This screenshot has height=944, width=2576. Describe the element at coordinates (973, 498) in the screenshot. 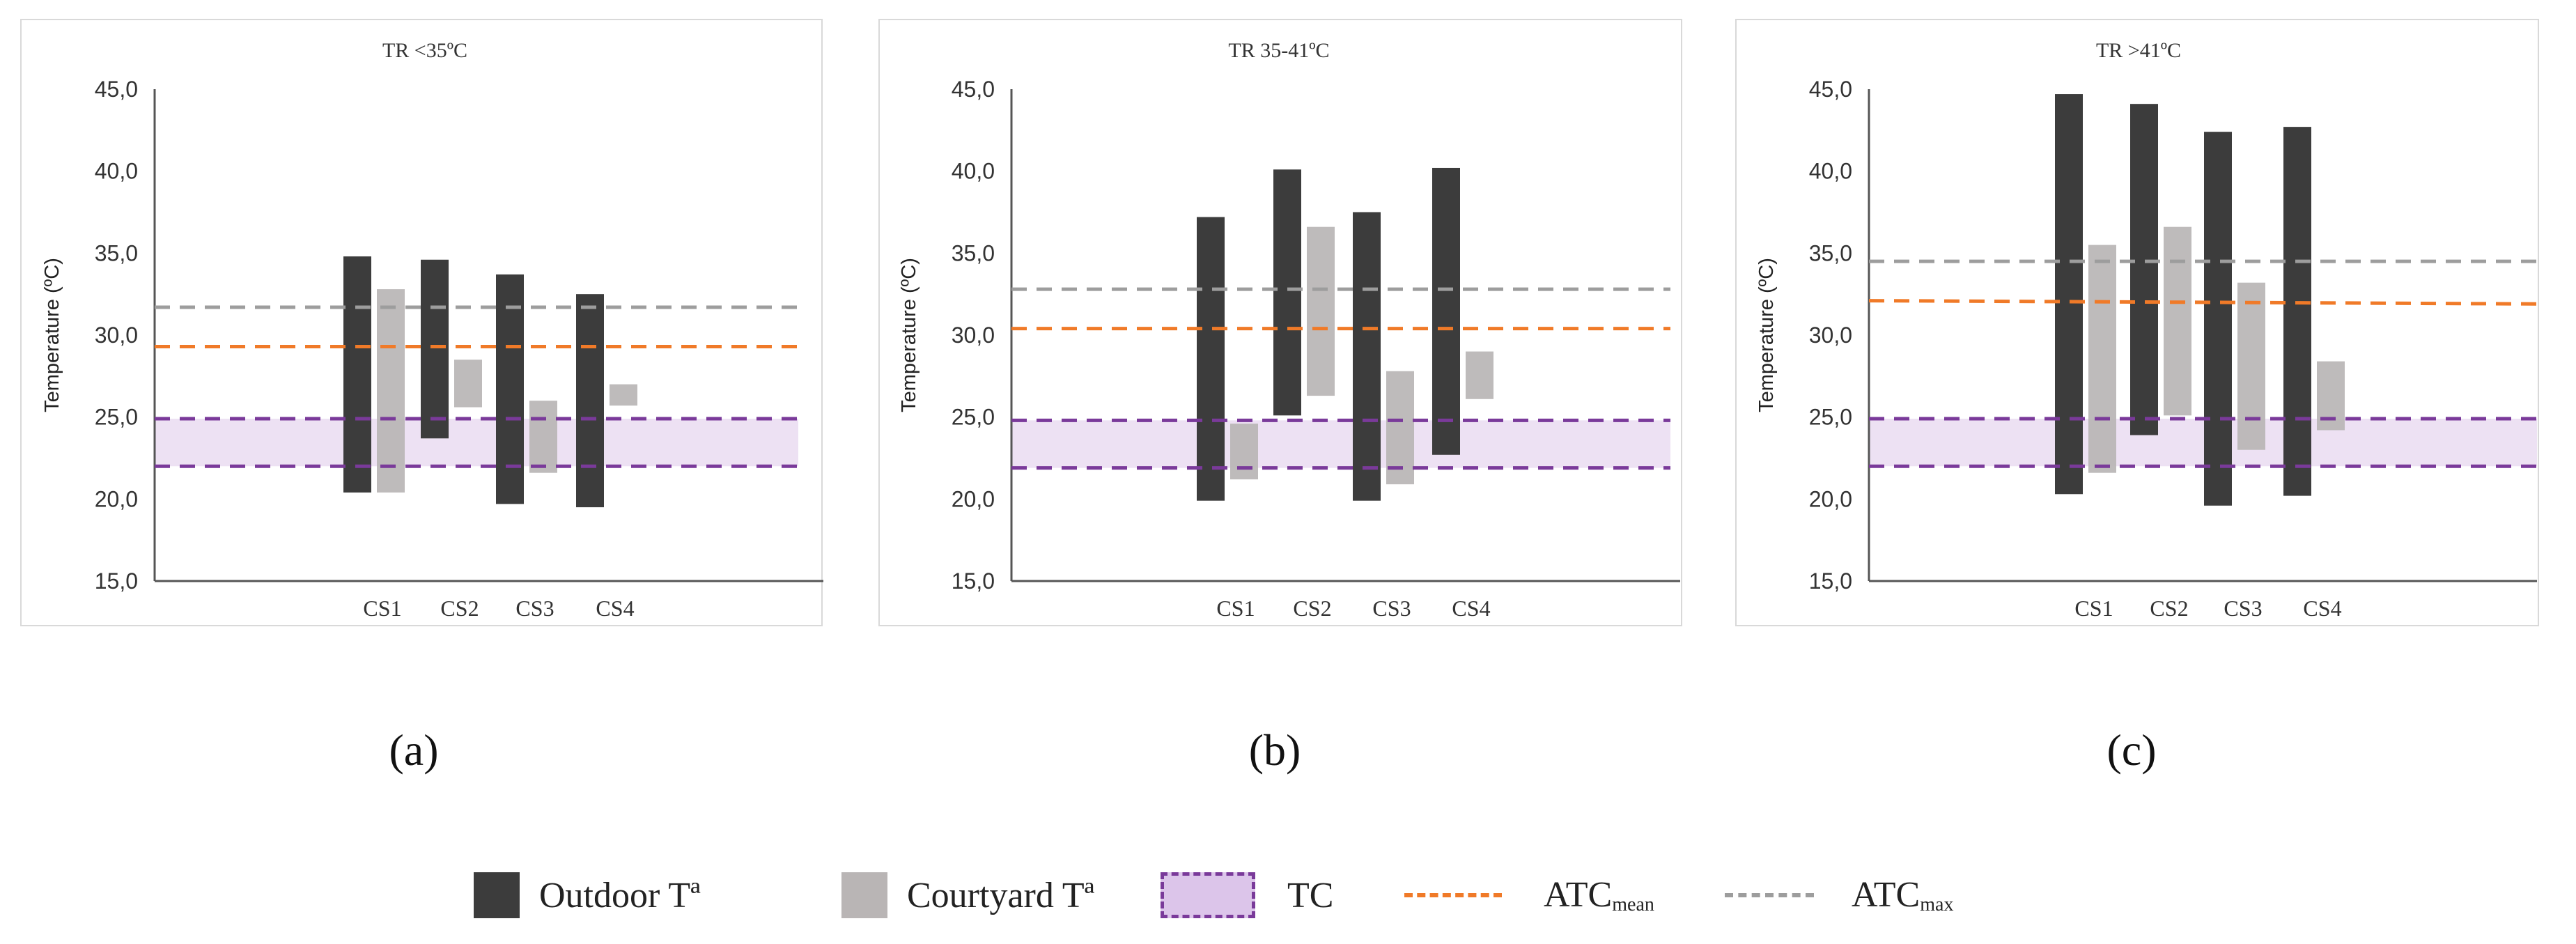

I see `y-tick-label-b: 20,0` at that location.